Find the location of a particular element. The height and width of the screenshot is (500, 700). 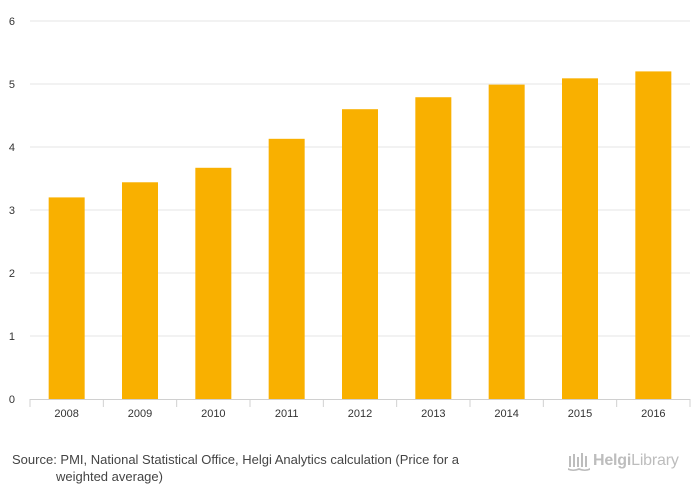

bar-2016 is located at coordinates (653, 235).